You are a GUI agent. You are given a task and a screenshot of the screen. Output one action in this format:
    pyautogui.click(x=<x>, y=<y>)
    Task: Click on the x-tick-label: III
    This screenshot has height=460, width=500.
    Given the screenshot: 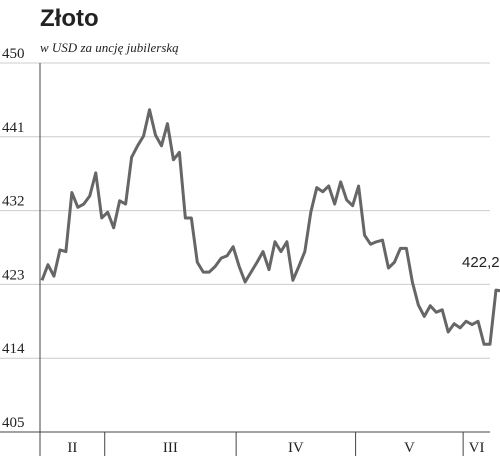 What is the action you would take?
    pyautogui.click(x=170, y=448)
    